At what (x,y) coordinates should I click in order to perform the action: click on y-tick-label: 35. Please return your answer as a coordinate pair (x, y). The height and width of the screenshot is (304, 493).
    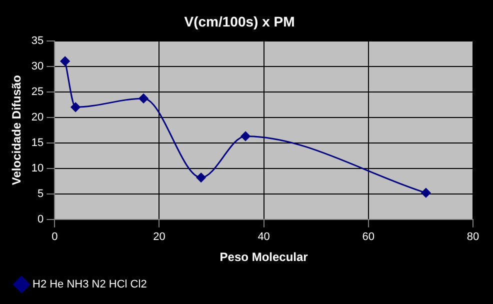
    Looking at the image, I should click on (37, 40).